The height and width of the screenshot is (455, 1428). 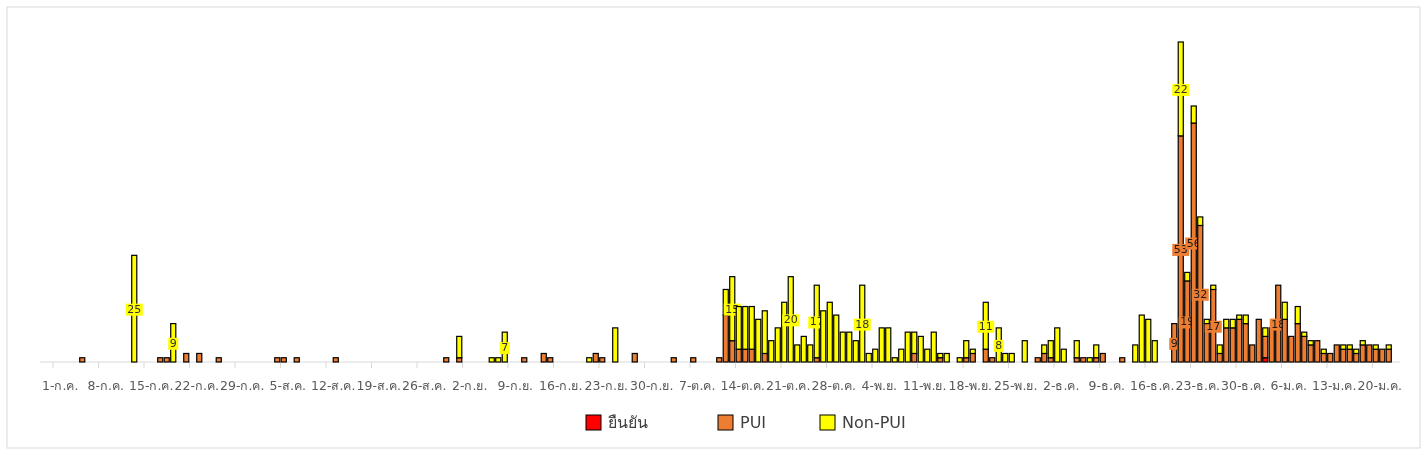 I want to click on x-tick-label: 11-พ.ย., so click(x=925, y=385).